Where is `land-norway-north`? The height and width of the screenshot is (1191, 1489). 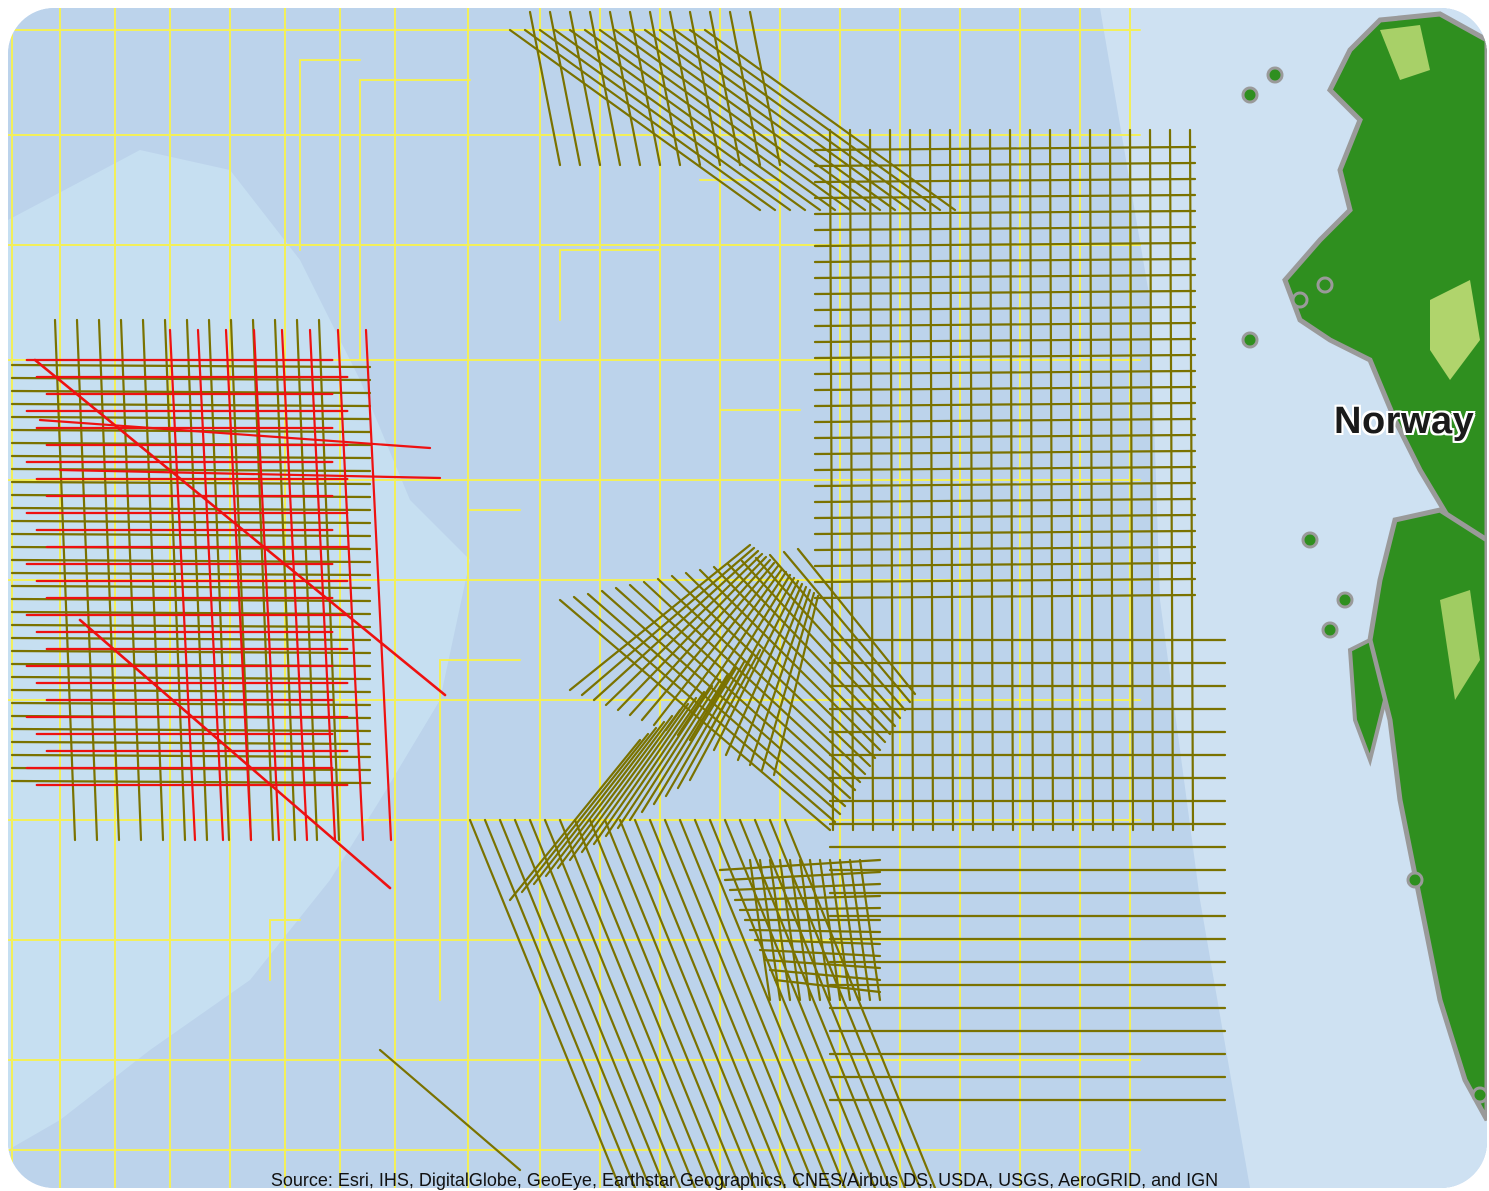
land-norway-north is located at coordinates (1384, 287).